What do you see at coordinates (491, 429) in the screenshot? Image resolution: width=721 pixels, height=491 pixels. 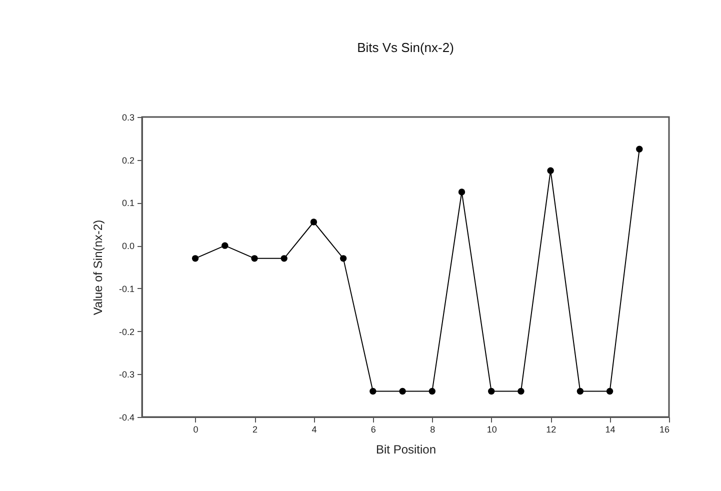 I see `x-tick-label: 10` at bounding box center [491, 429].